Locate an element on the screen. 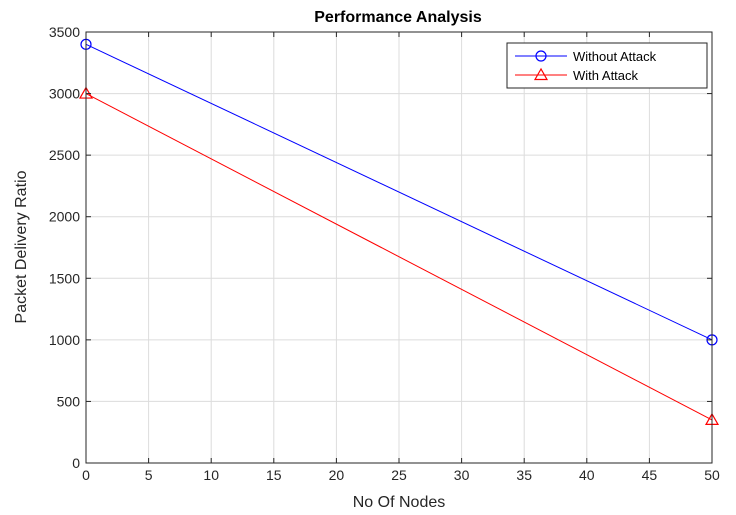 The width and height of the screenshot is (736, 515). y-tick-label: 3000 is located at coordinates (64, 94).